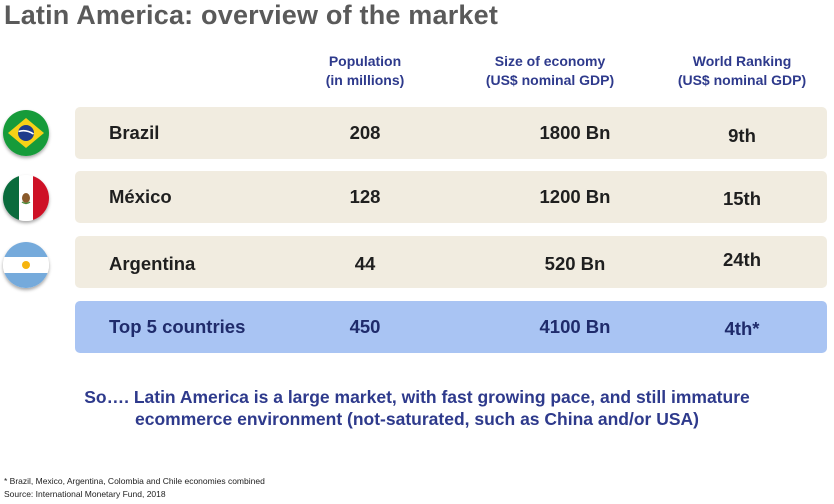  I want to click on header-population-line1: Population, so click(365, 61).